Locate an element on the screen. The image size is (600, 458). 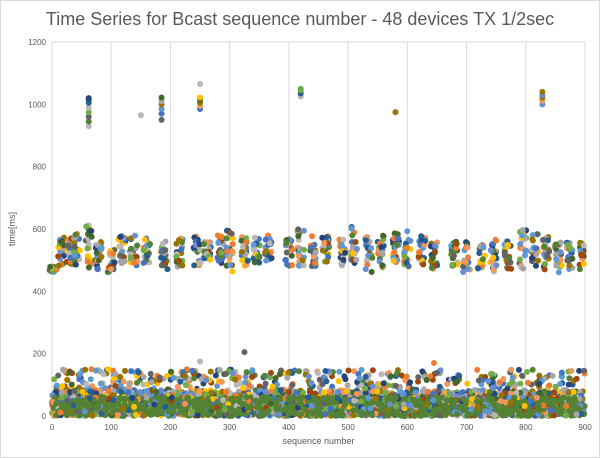
x-axis-label: sequence number is located at coordinates (318, 441).